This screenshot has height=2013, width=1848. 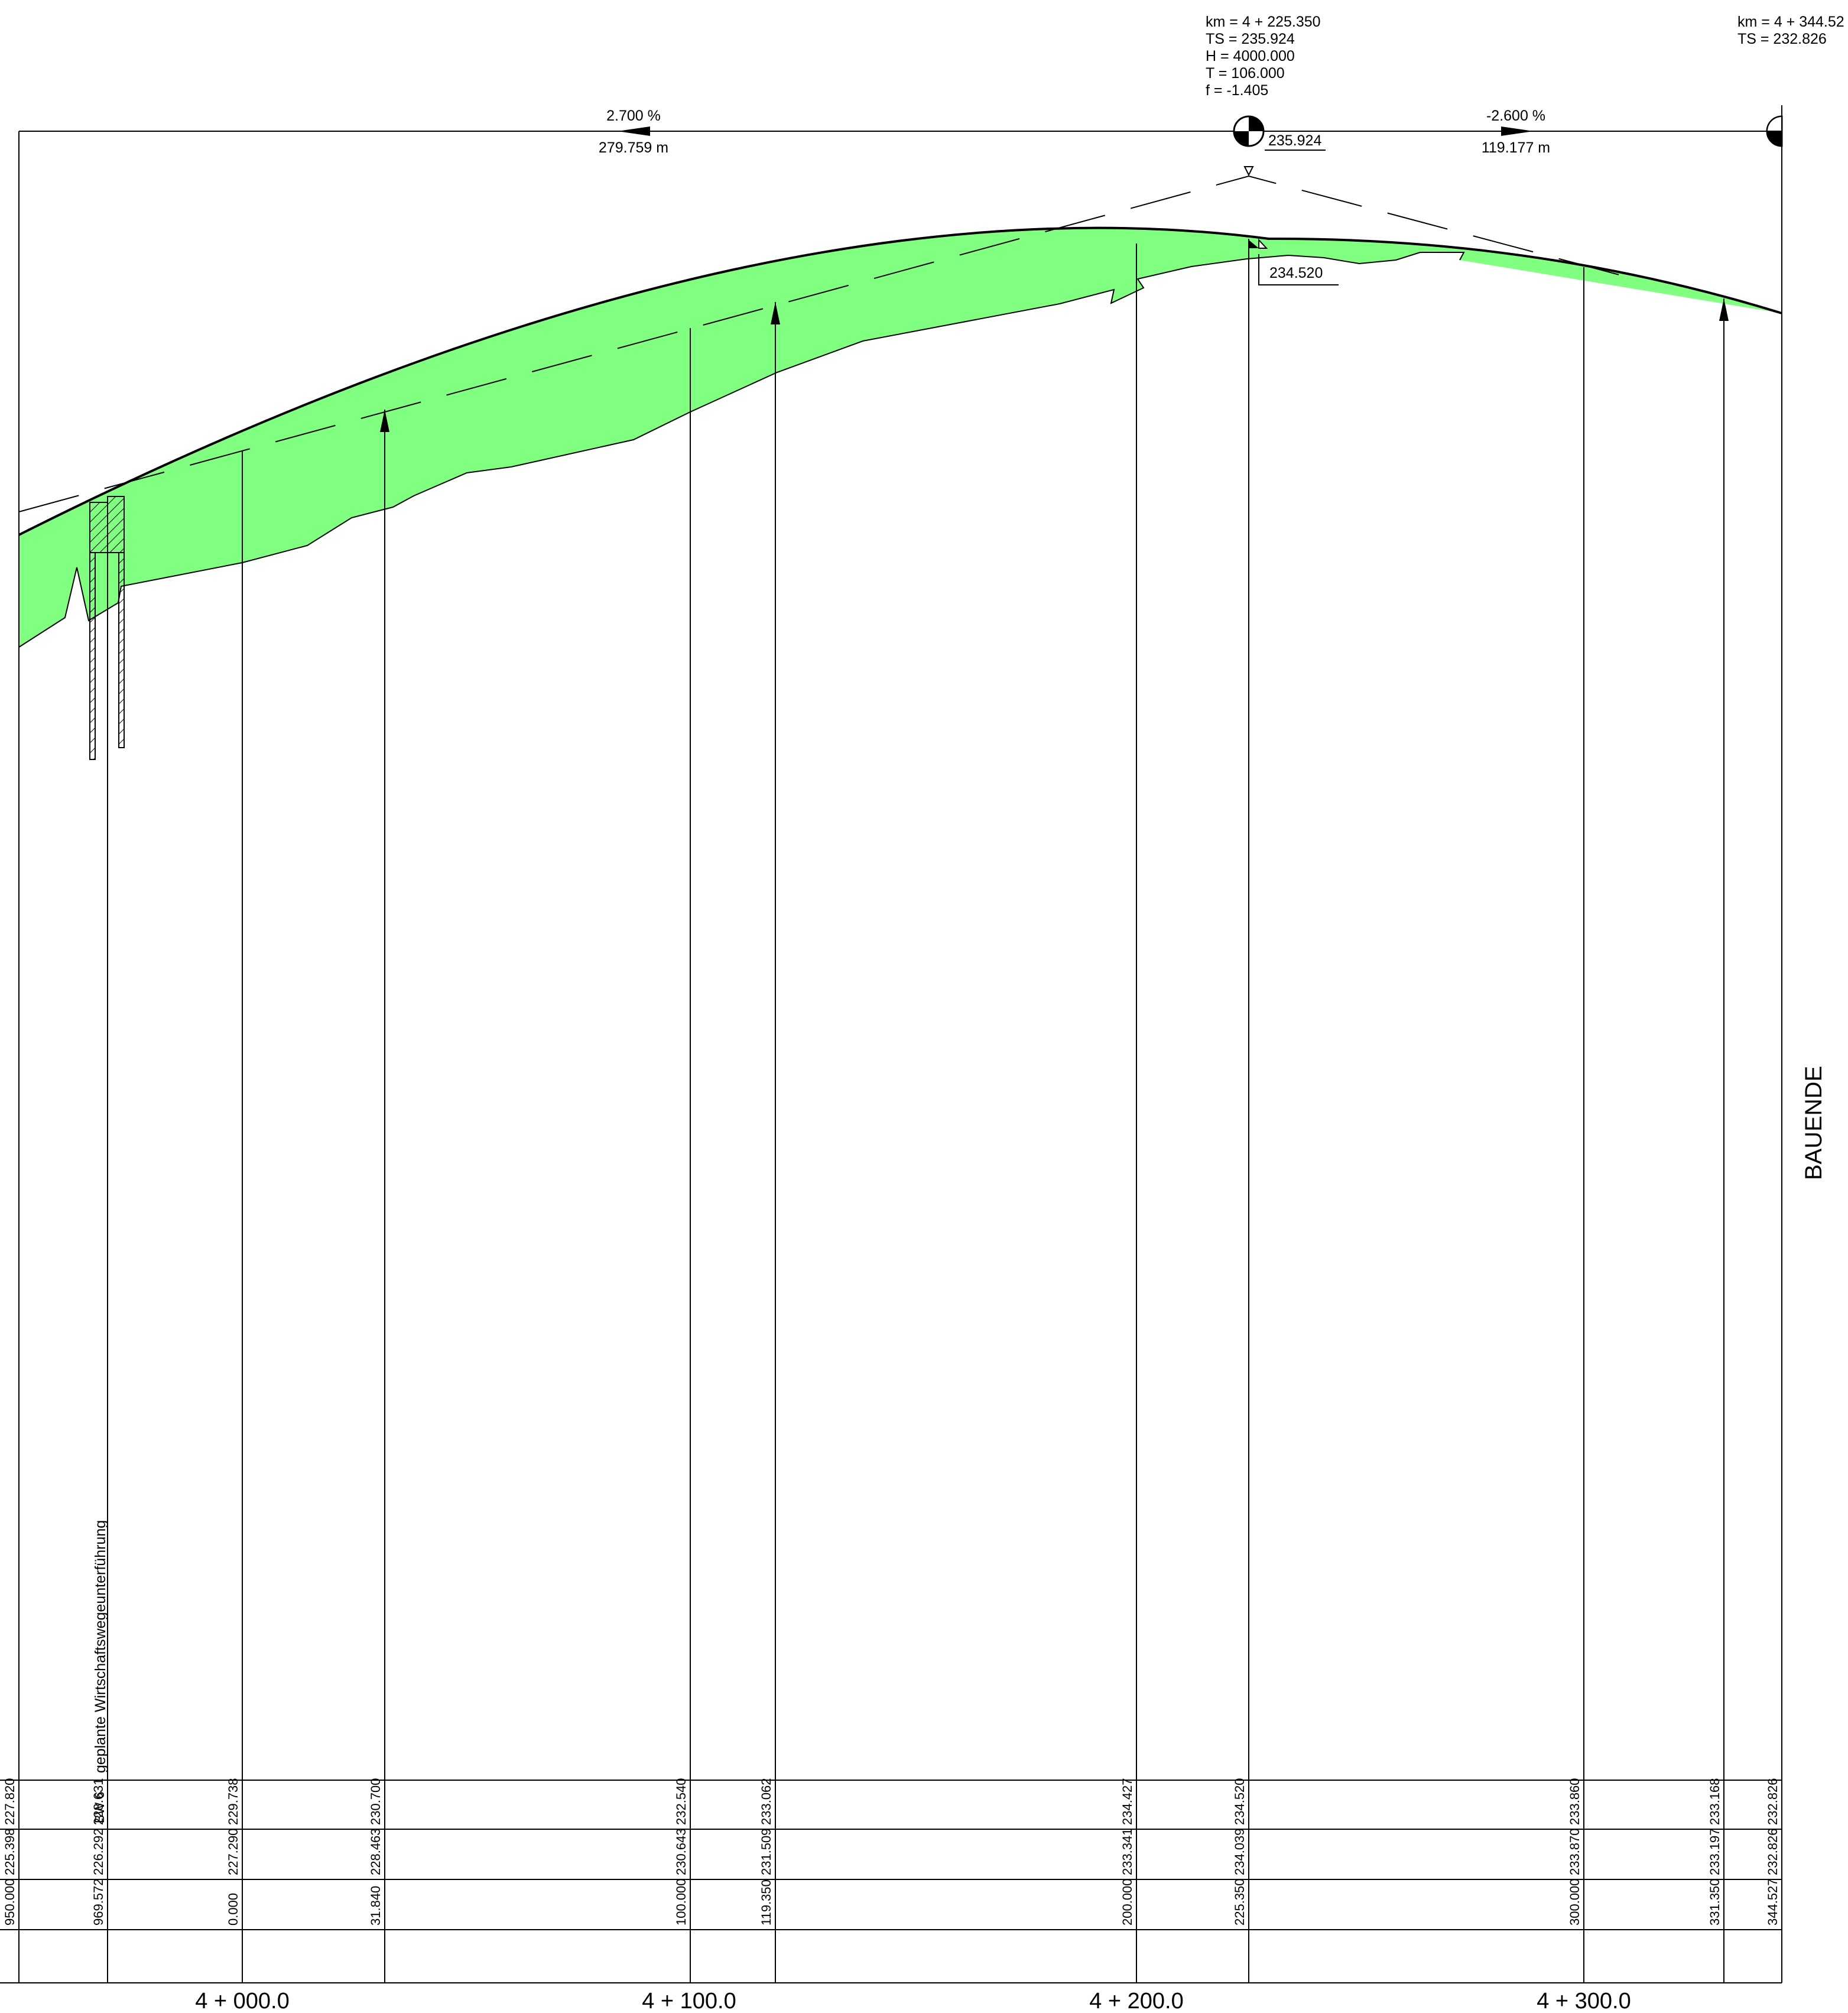 I want to click on right-grade-annotation: -2.600 % 119.177 m, so click(x=1516, y=132).